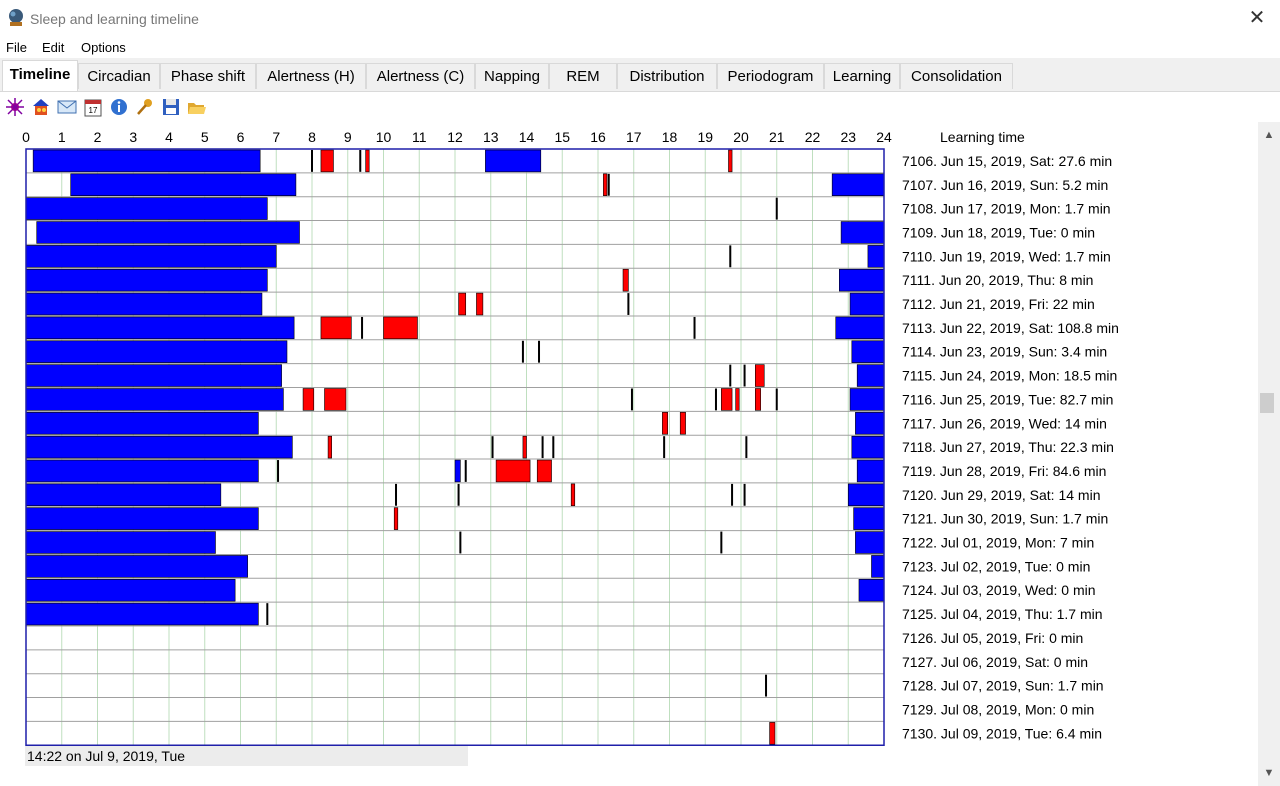 This screenshot has width=1280, height=786. What do you see at coordinates (1004, 471) in the screenshot?
I see `day-learning-label: 7119. Jun 28, 2019, Fri: 84.6 min` at bounding box center [1004, 471].